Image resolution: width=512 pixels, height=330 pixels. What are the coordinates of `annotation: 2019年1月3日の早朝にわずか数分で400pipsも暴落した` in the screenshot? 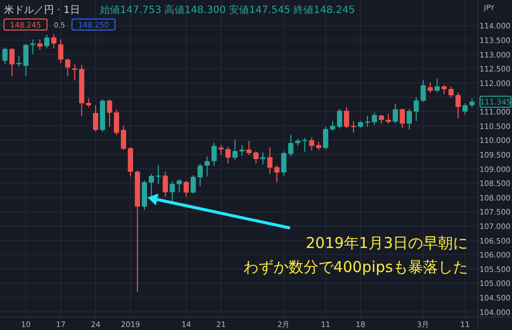 It's located at (355, 255).